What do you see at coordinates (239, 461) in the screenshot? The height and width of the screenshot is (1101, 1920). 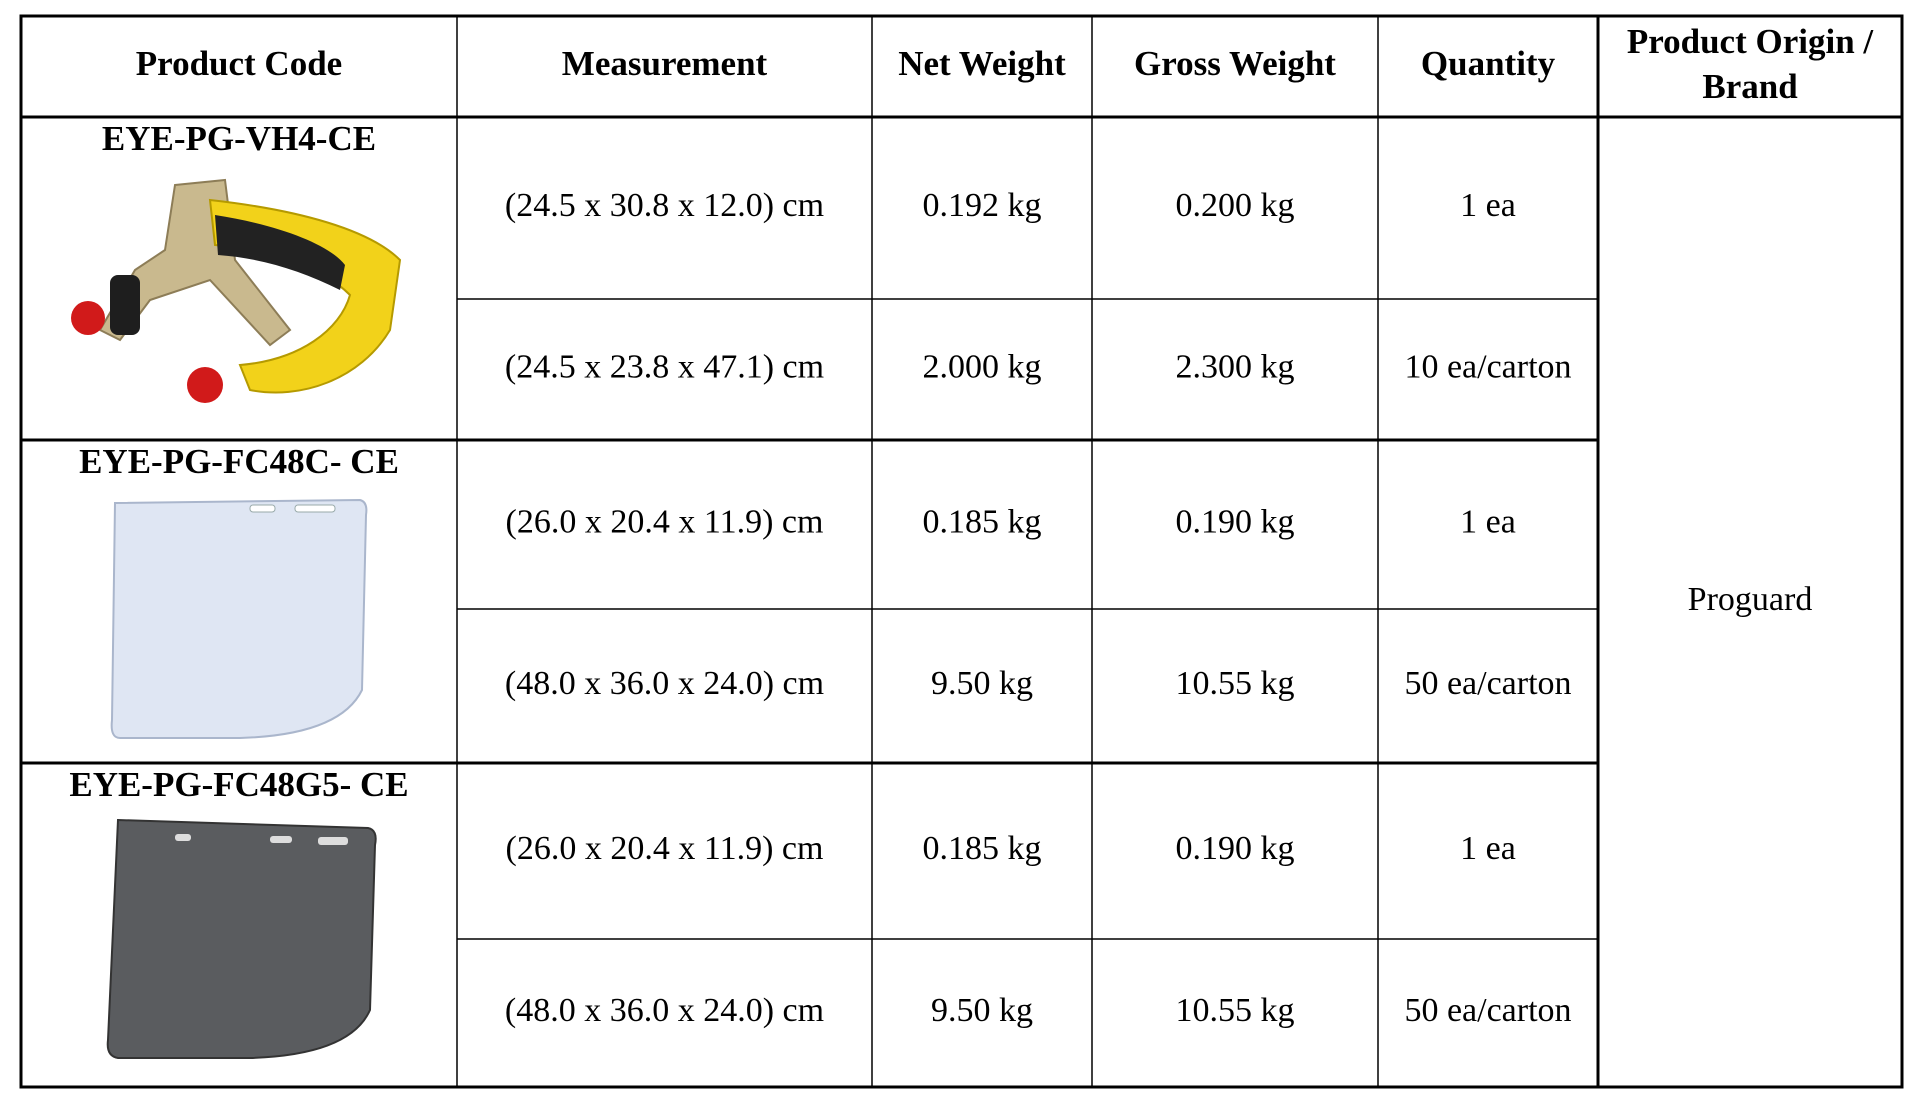 I see `product-code: EYE-PG-FC48C- CE` at bounding box center [239, 461].